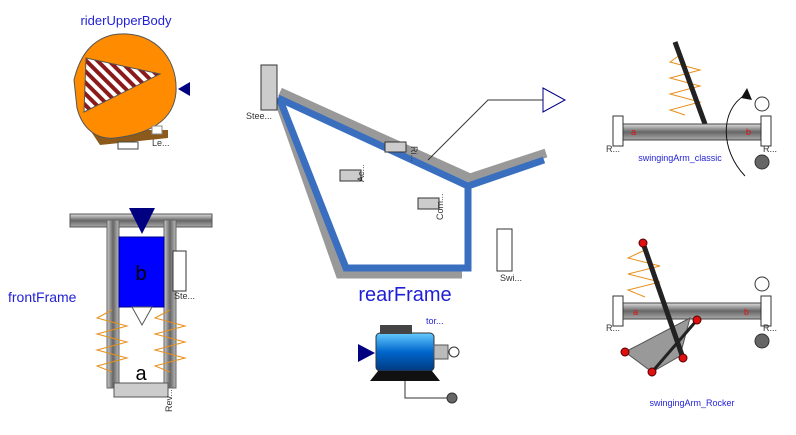  What do you see at coordinates (142, 316) in the screenshot?
I see `front-slider-pointer` at bounding box center [142, 316].